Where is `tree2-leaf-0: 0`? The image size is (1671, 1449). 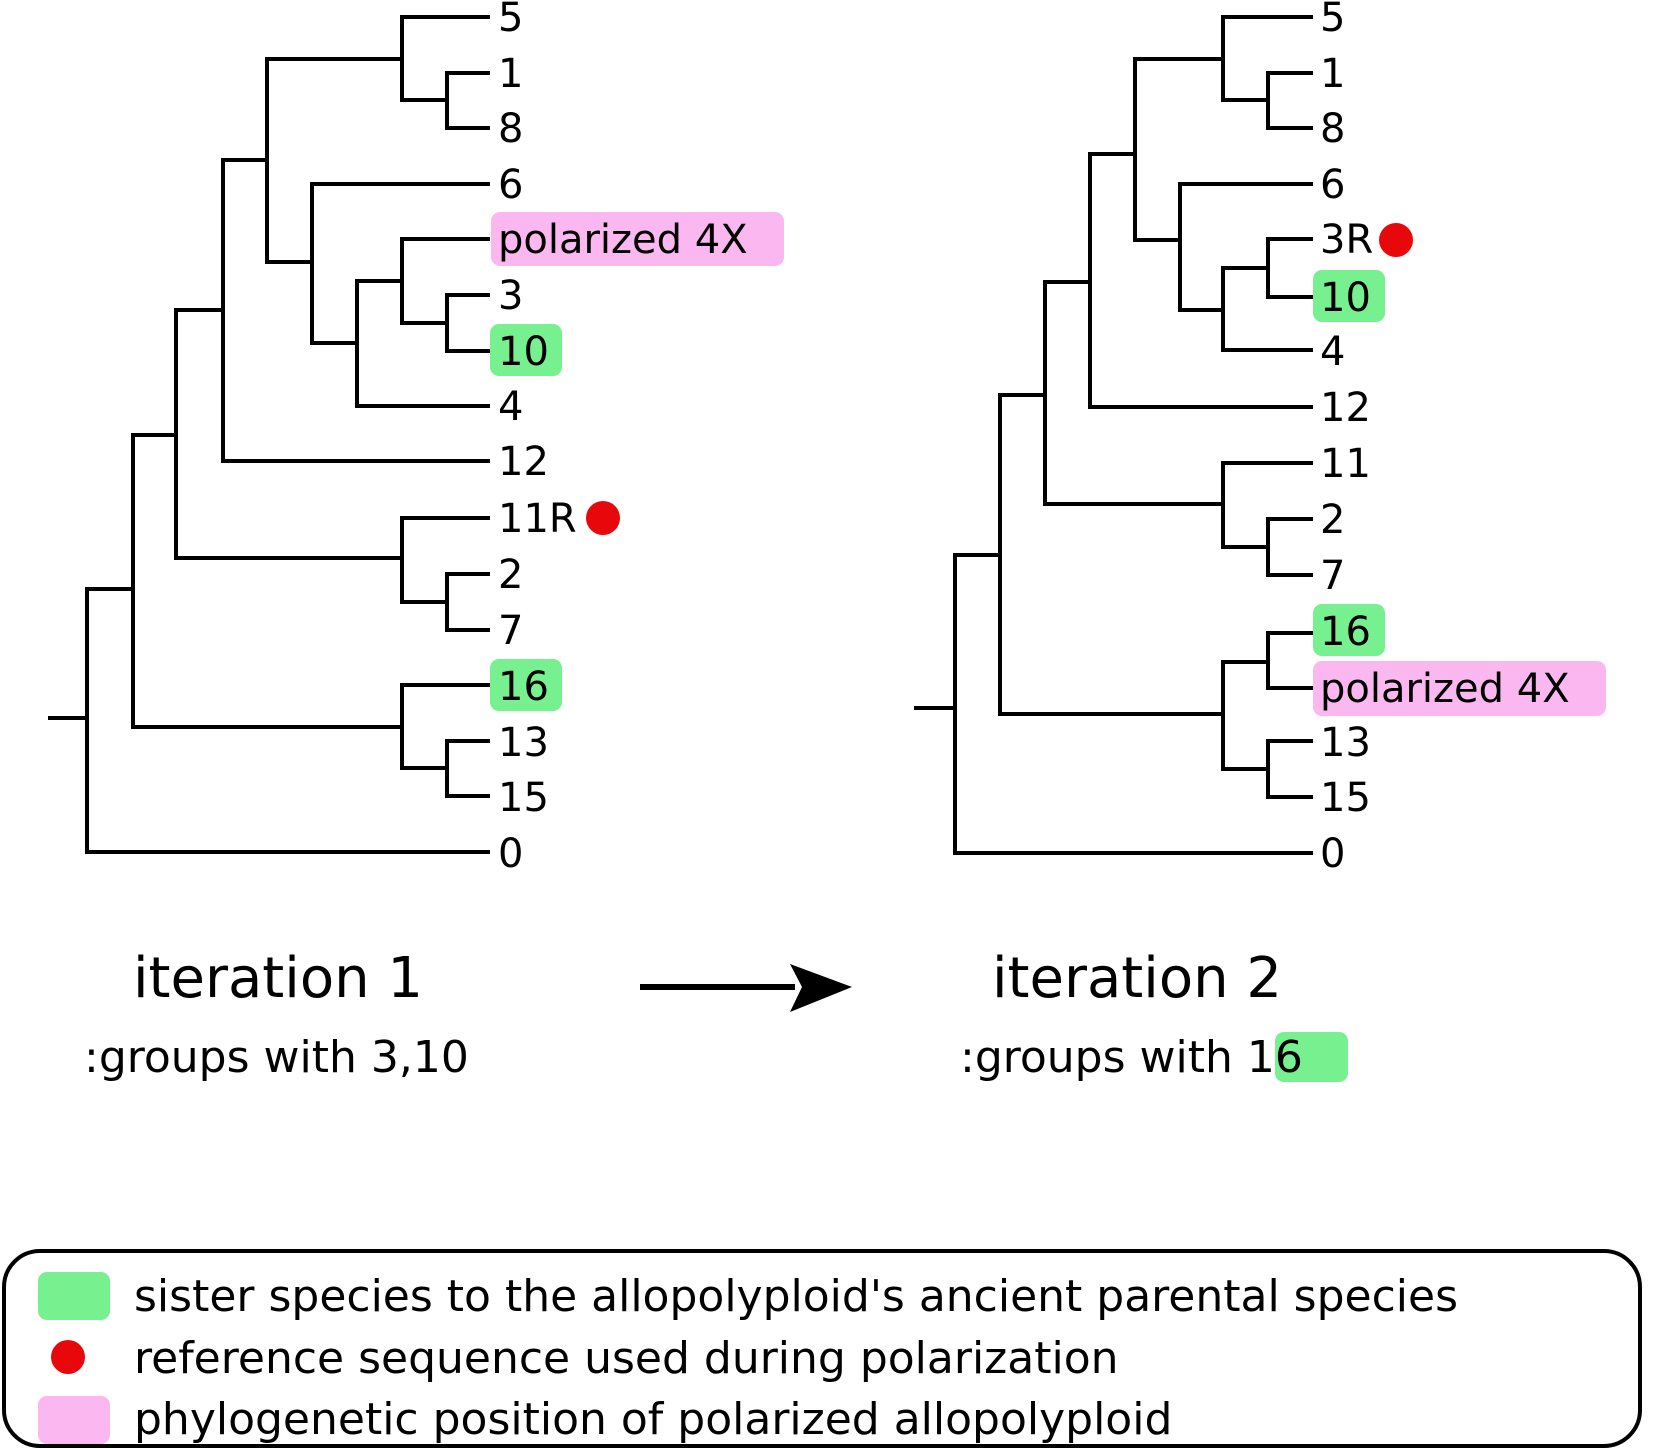
tree2-leaf-0: 0 is located at coordinates (1332, 854).